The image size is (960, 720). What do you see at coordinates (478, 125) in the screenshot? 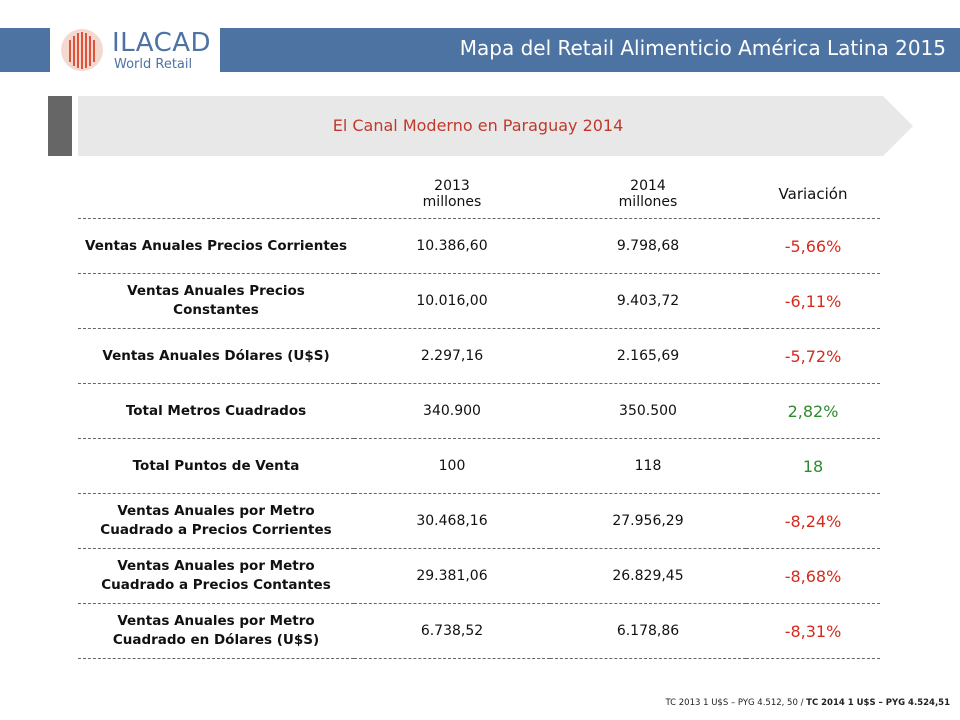
I see `section-title: El Canal Moderno en Paraguay 2014` at bounding box center [478, 125].